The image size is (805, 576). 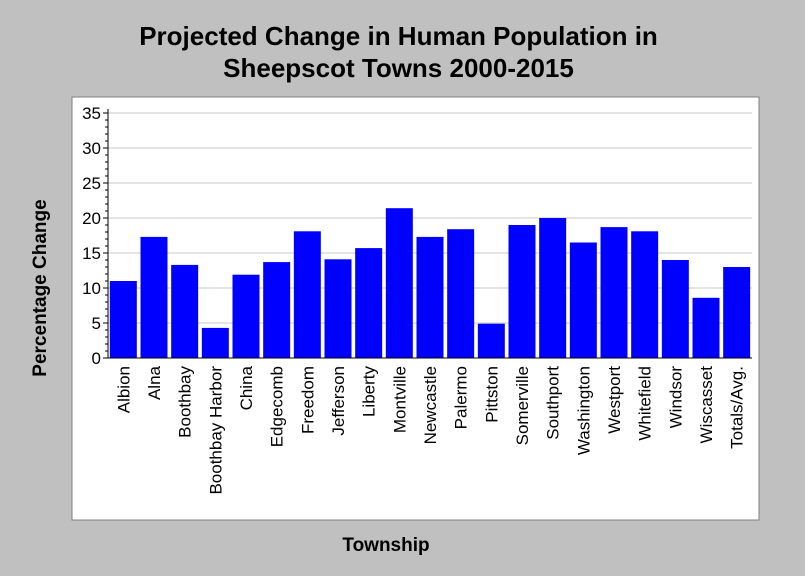 What do you see at coordinates (645, 403) in the screenshot?
I see `x-tick-label: Whitefield` at bounding box center [645, 403].